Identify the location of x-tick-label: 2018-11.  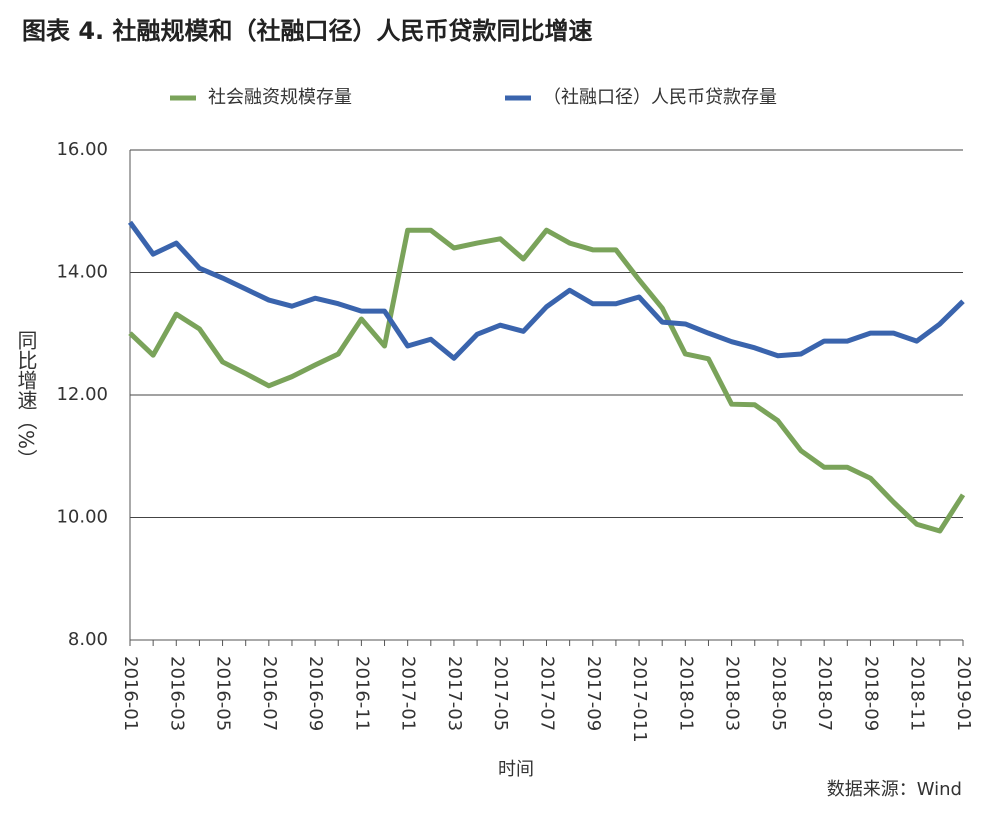
(917, 693).